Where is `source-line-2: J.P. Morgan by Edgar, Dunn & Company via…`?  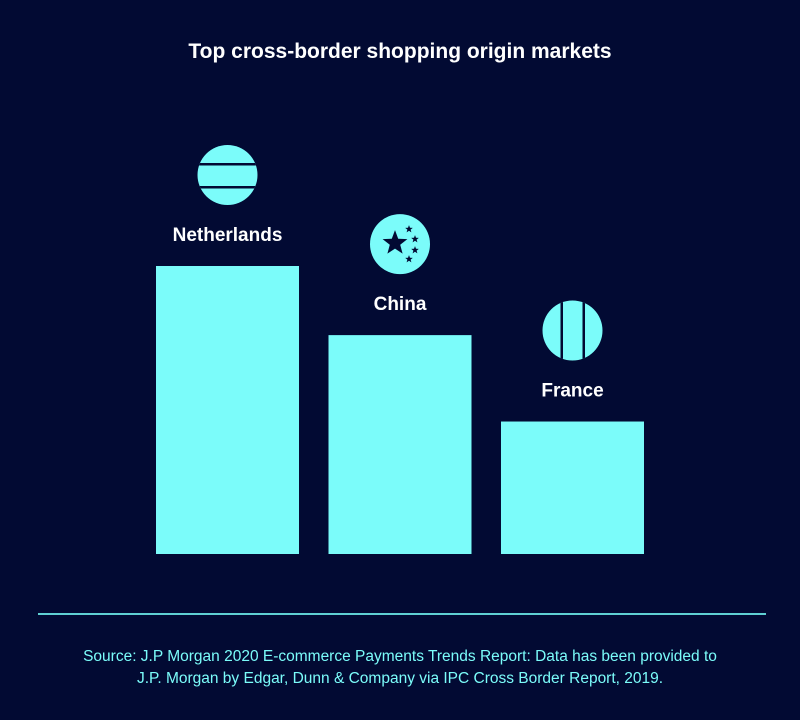 source-line-2: J.P. Morgan by Edgar, Dunn & Company via… is located at coordinates (400, 678).